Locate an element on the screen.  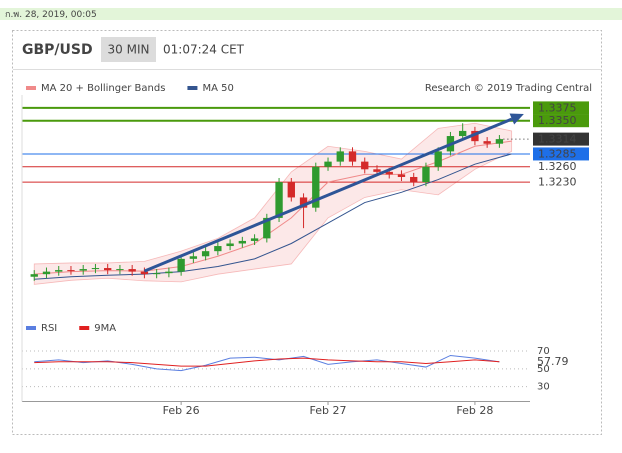
legend-label: 9MA is located at coordinates (105, 328).